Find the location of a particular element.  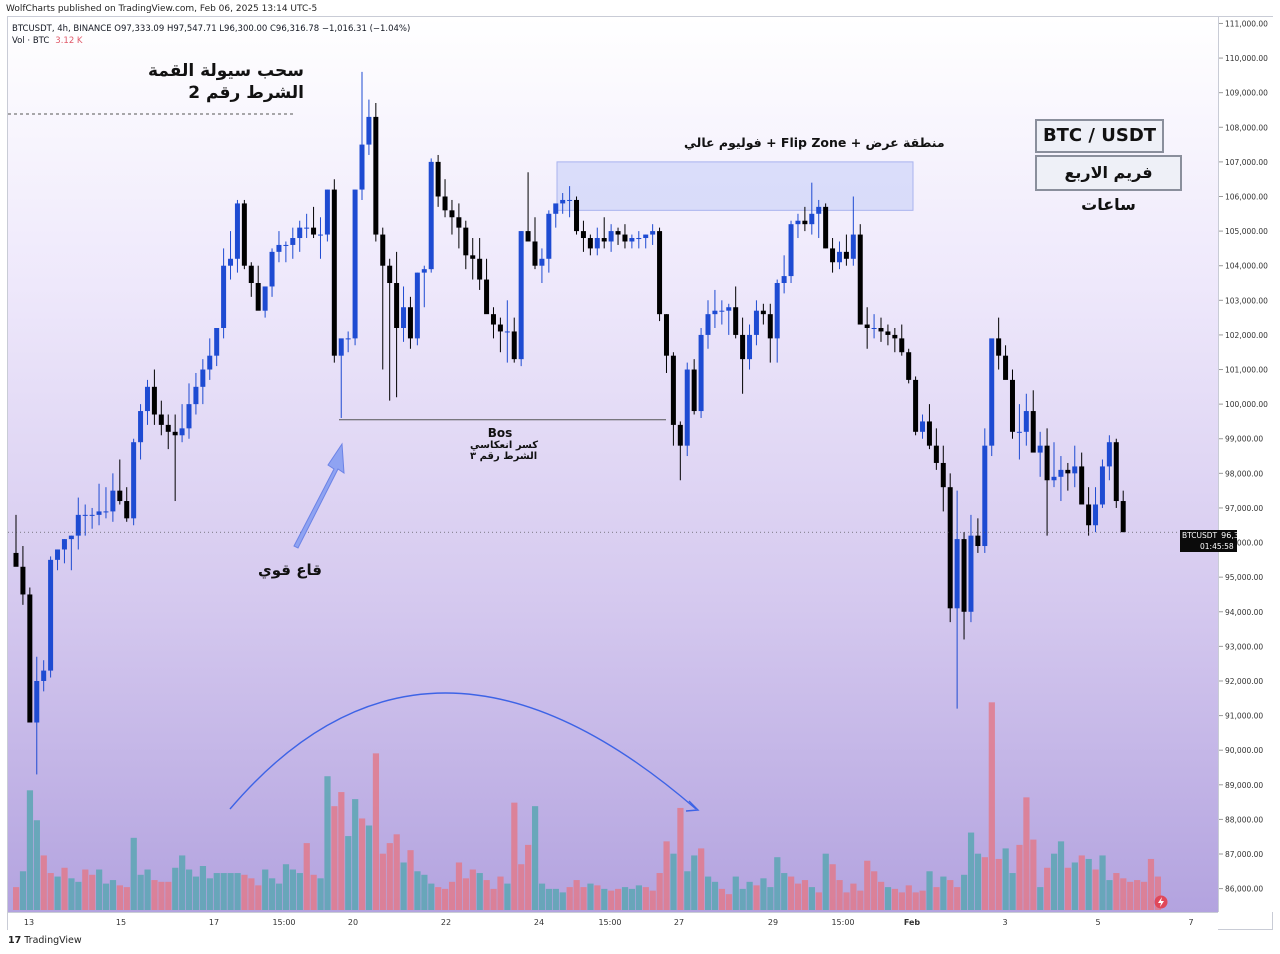

time-axis: 13 15 17 15:00 20 22 24 15:00 27 29 15:00 Feb 3 5 7 is located at coordinates (609, 922).